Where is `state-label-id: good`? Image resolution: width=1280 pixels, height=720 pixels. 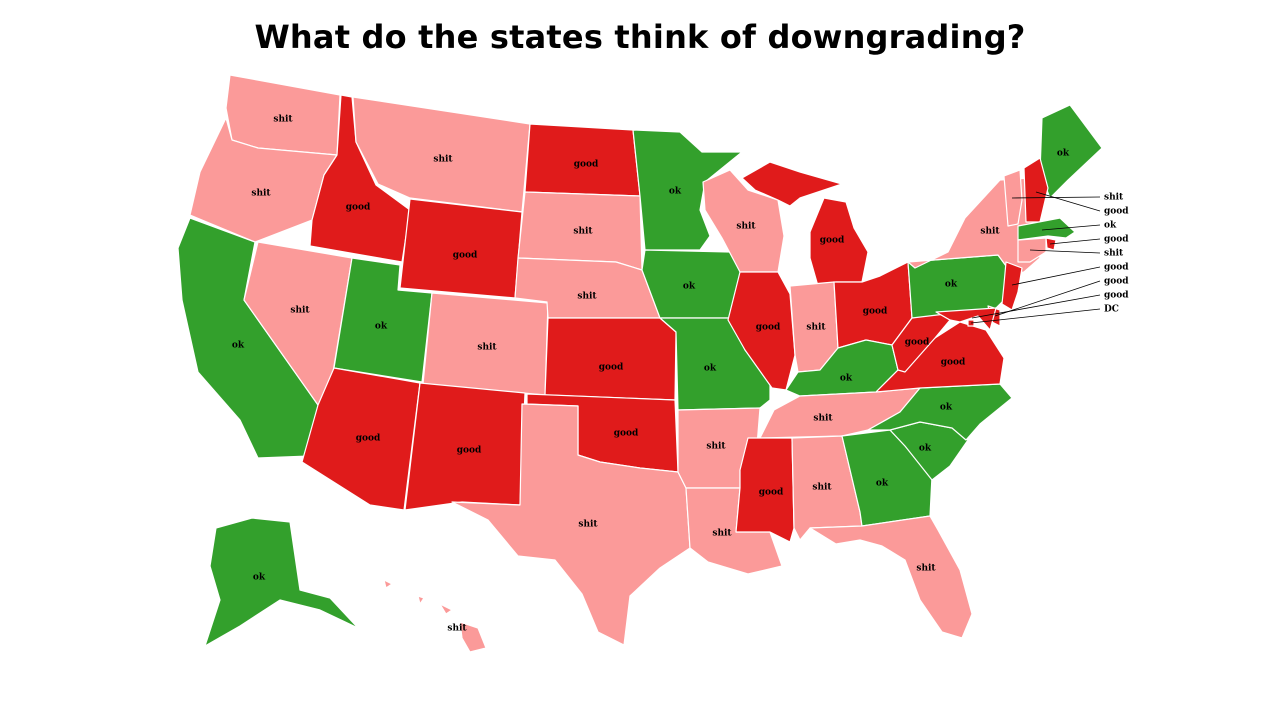 state-label-id: good is located at coordinates (358, 208).